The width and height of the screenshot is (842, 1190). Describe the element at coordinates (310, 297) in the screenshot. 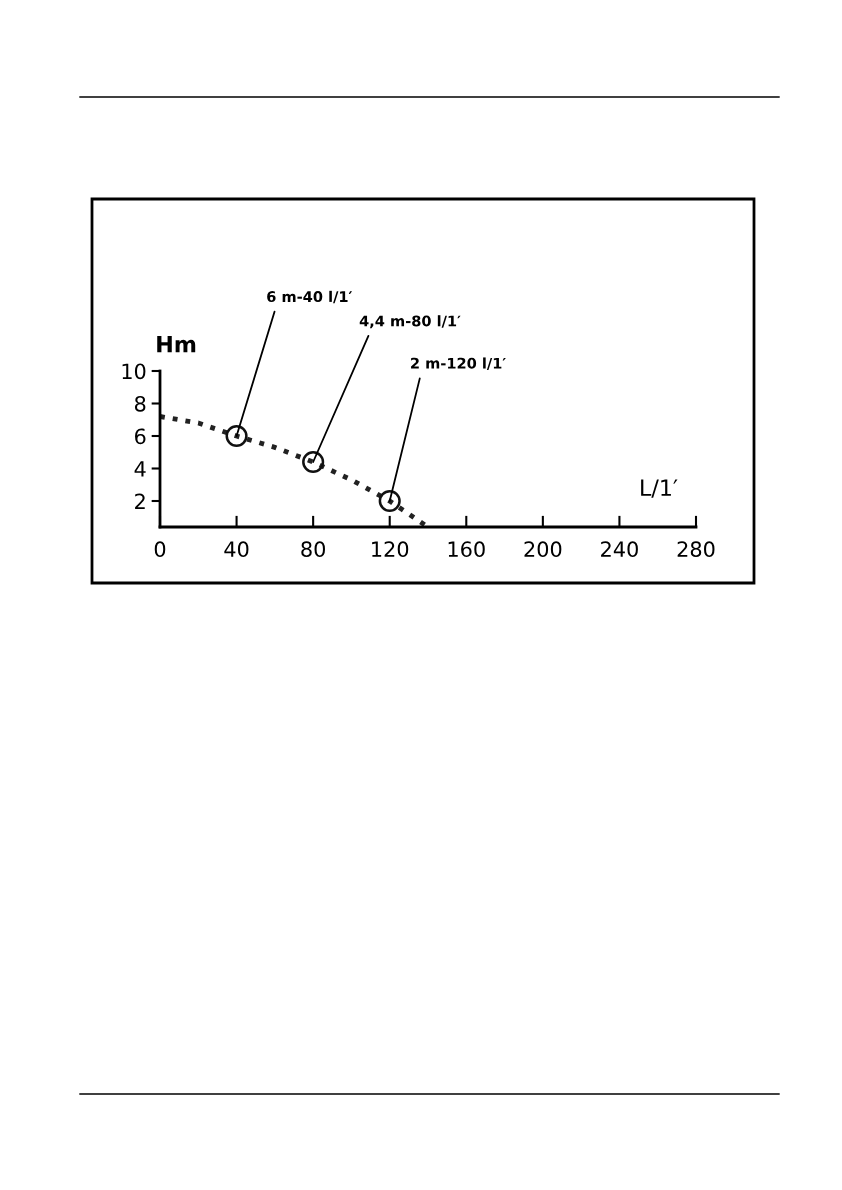

I see `annotation: 6 m-40 l/1′` at that location.